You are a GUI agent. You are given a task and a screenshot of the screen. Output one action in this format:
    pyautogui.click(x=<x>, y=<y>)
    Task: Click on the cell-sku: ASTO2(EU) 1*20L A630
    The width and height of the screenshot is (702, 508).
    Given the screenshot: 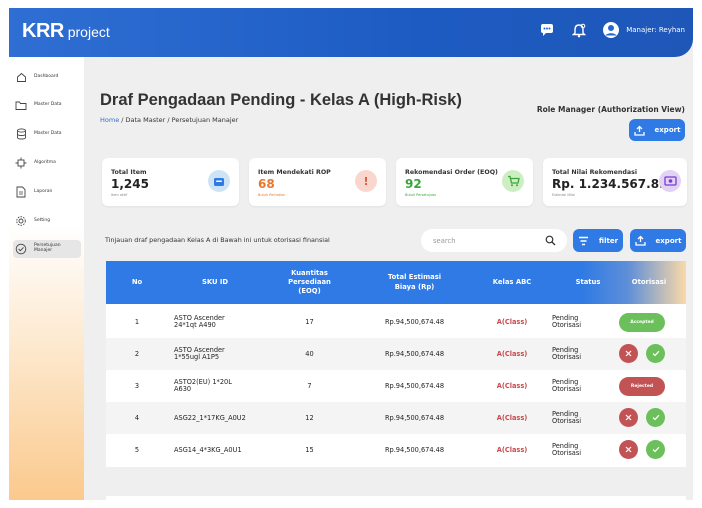 What is the action you would take?
    pyautogui.click(x=203, y=385)
    